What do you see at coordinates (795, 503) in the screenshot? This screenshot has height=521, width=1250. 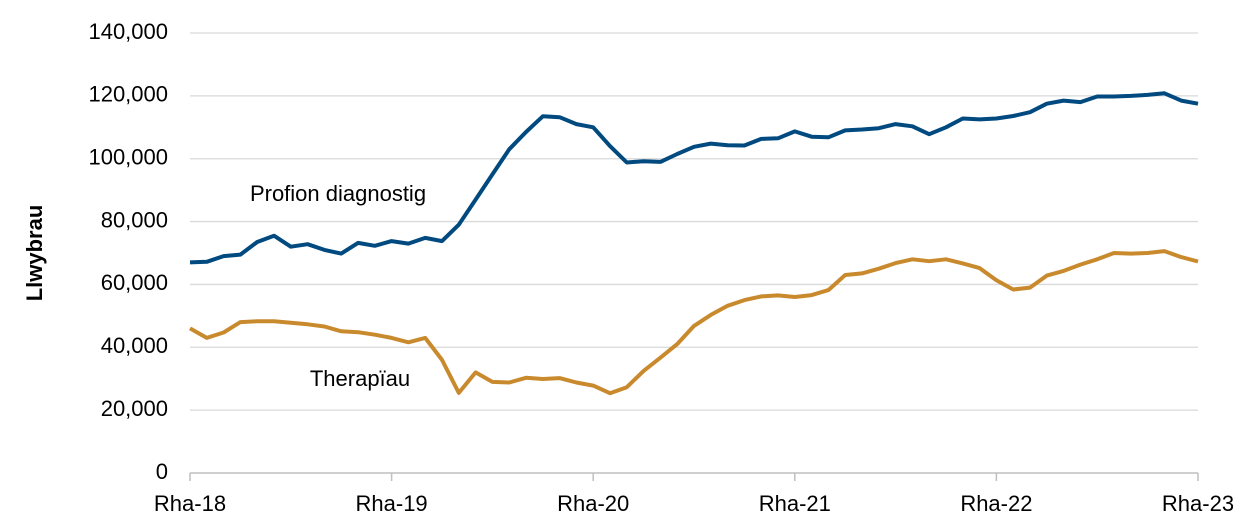 I see `x-tick-label: Rha-21` at bounding box center [795, 503].